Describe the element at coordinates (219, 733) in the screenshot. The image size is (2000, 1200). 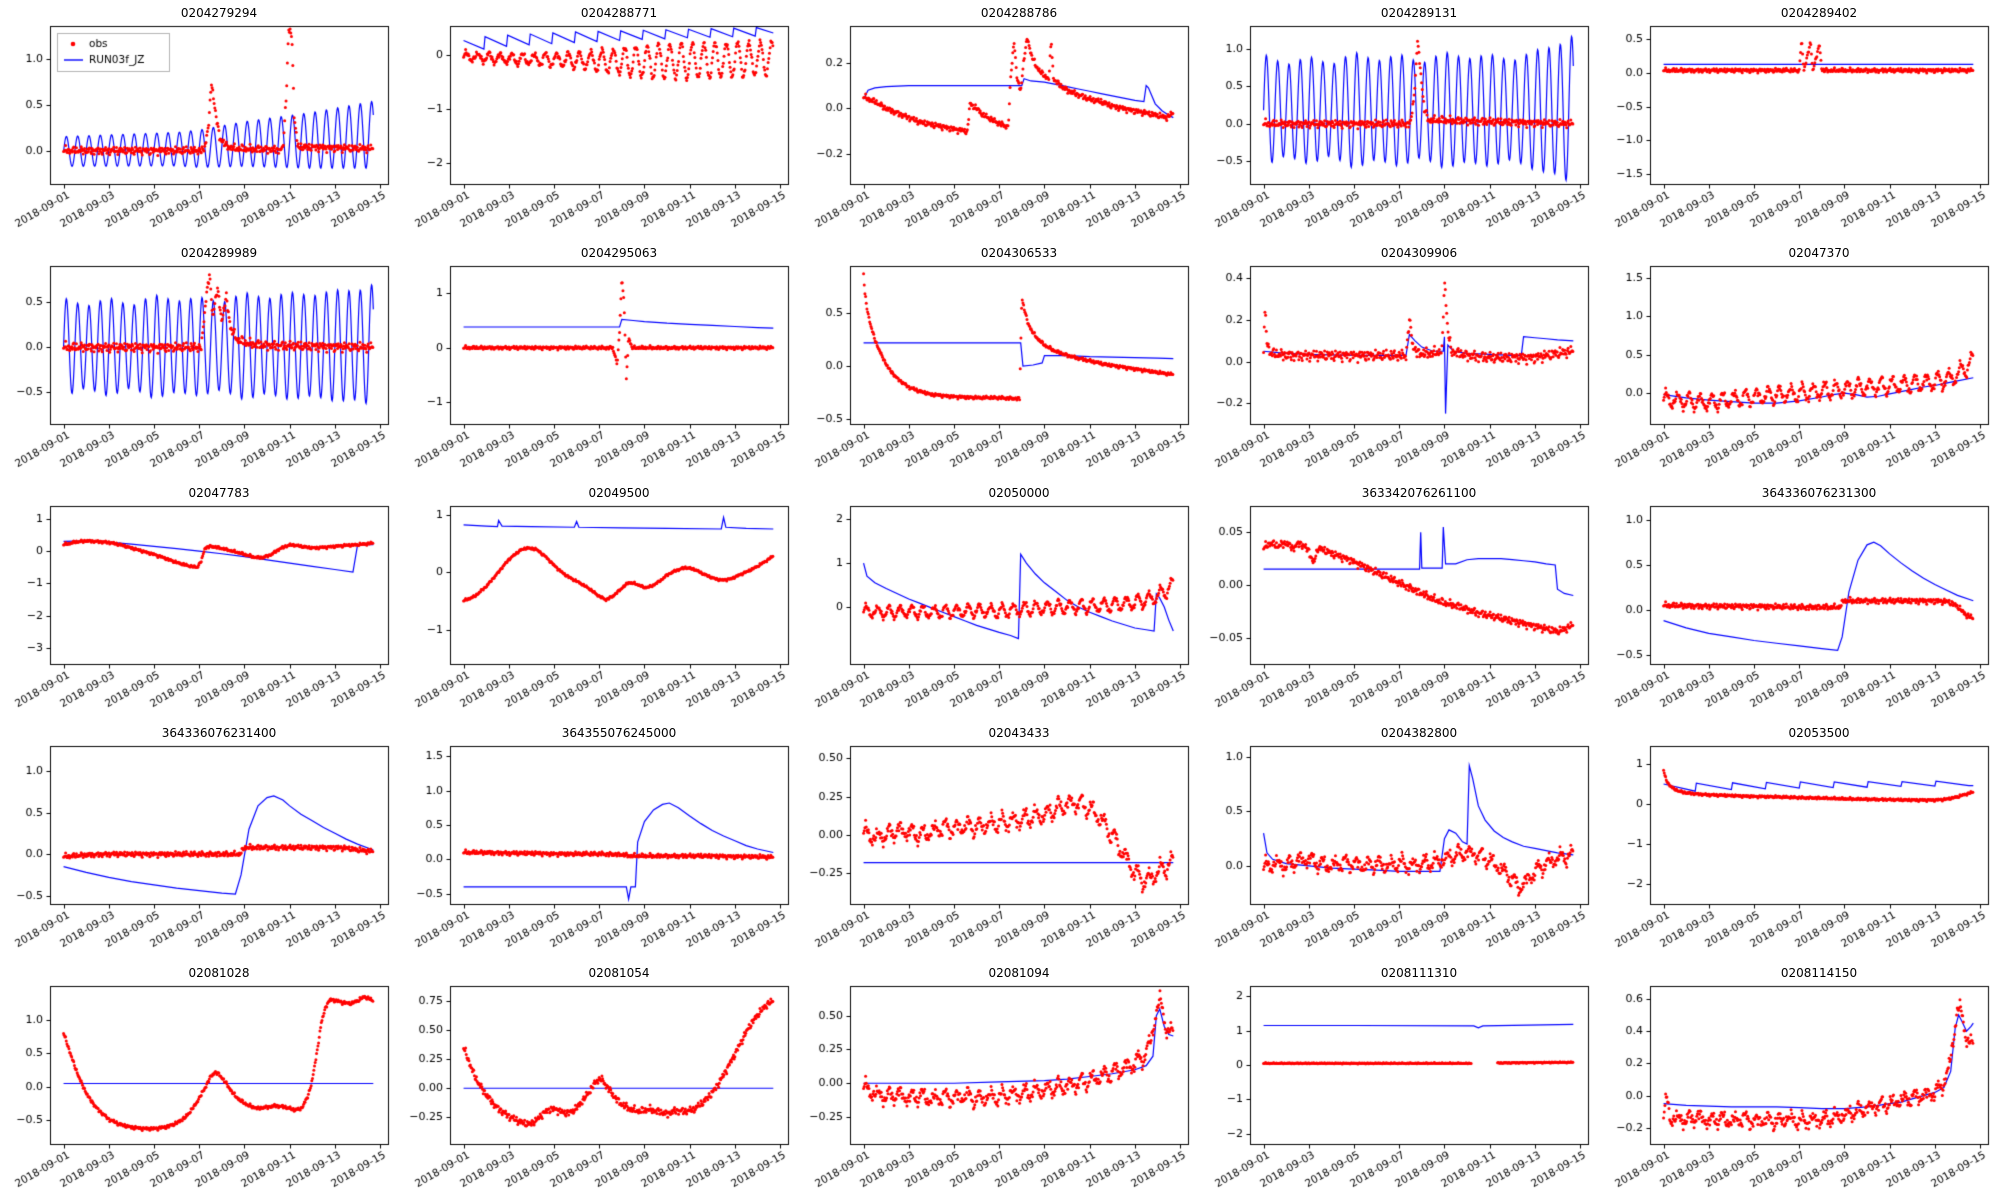
I see `subplot-title: 364336076231400` at that location.